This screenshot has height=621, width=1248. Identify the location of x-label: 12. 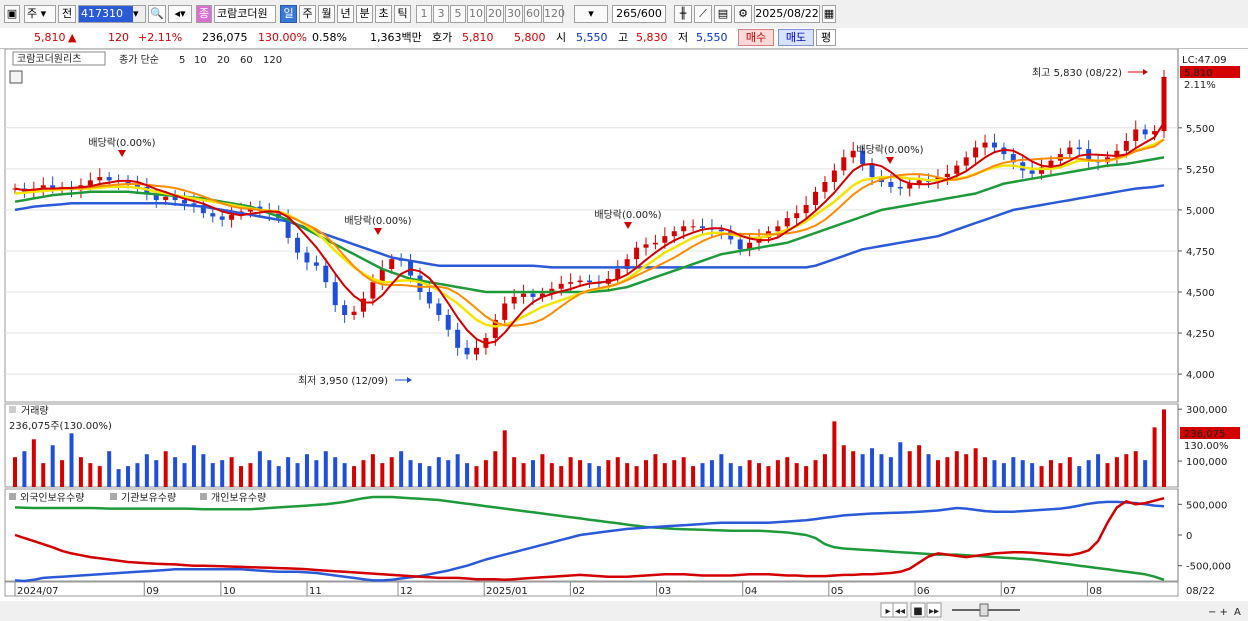
(406, 591).